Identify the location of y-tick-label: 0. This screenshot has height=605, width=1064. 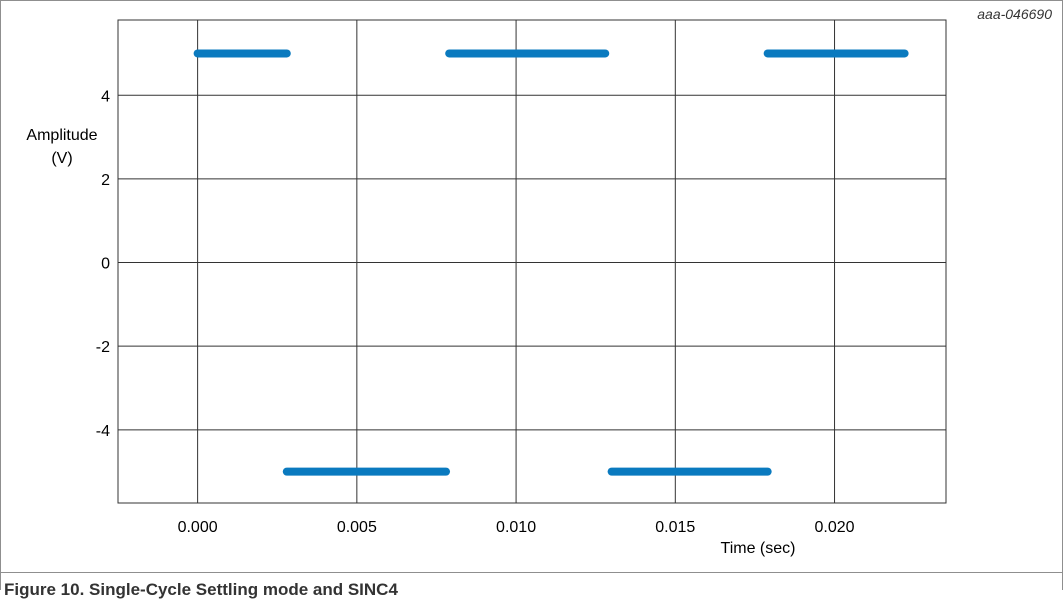
(105, 264).